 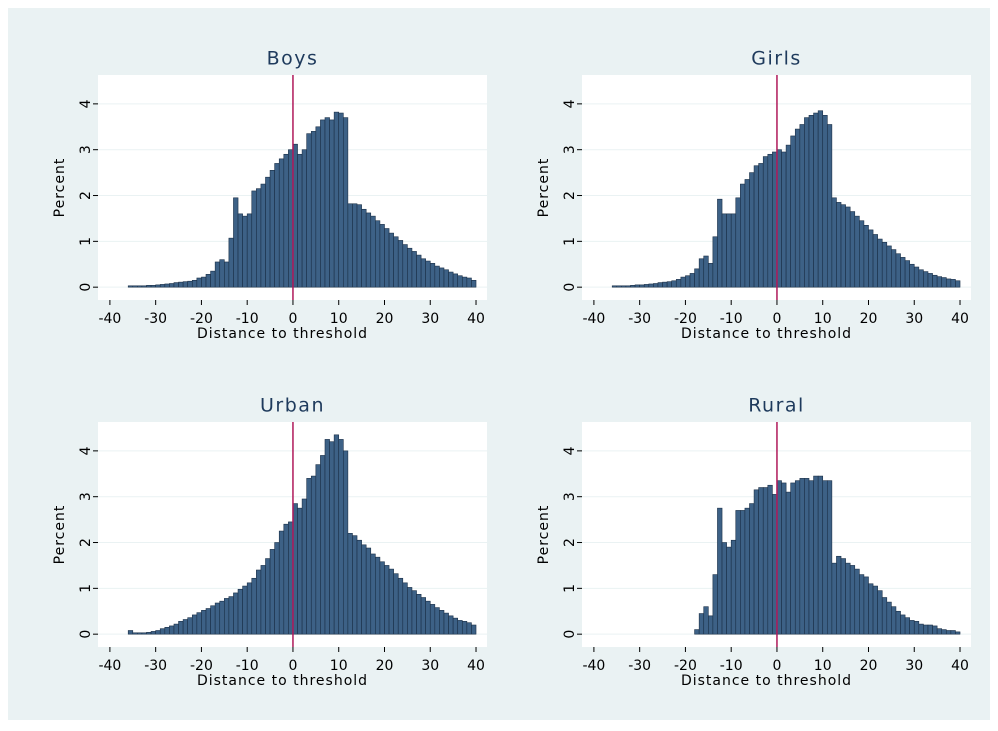 I want to click on x-tick-label: -20, so click(x=201, y=319).